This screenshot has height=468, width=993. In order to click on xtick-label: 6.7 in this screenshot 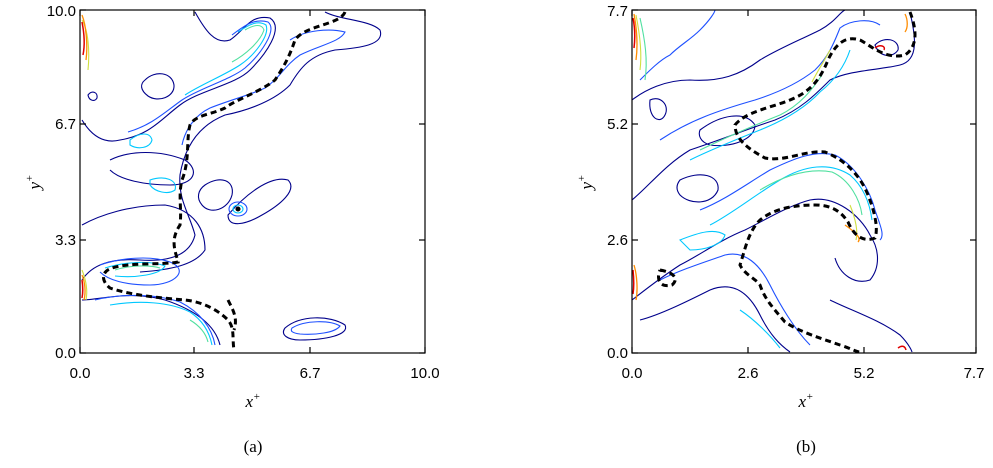, I will do `click(310, 373)`.